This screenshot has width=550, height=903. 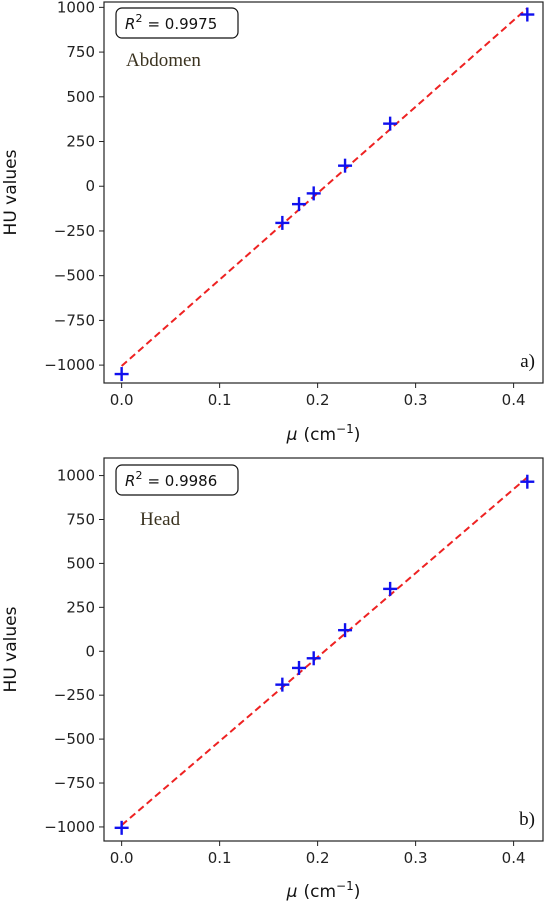 What do you see at coordinates (130, 481) in the screenshot?
I see `head-r2-symbol: R` at bounding box center [130, 481].